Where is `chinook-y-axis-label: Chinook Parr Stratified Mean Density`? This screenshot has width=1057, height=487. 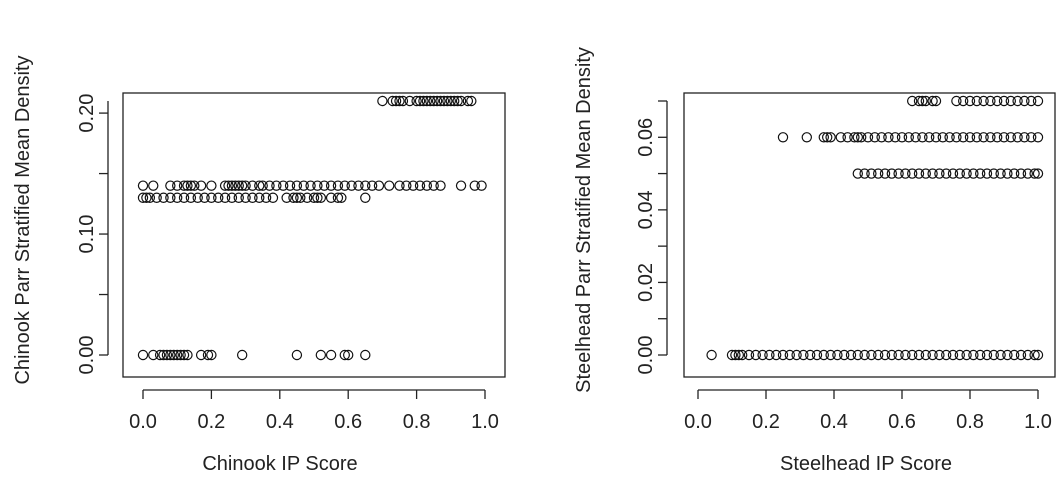 chinook-y-axis-label: Chinook Parr Stratified Mean Density is located at coordinates (23, 219).